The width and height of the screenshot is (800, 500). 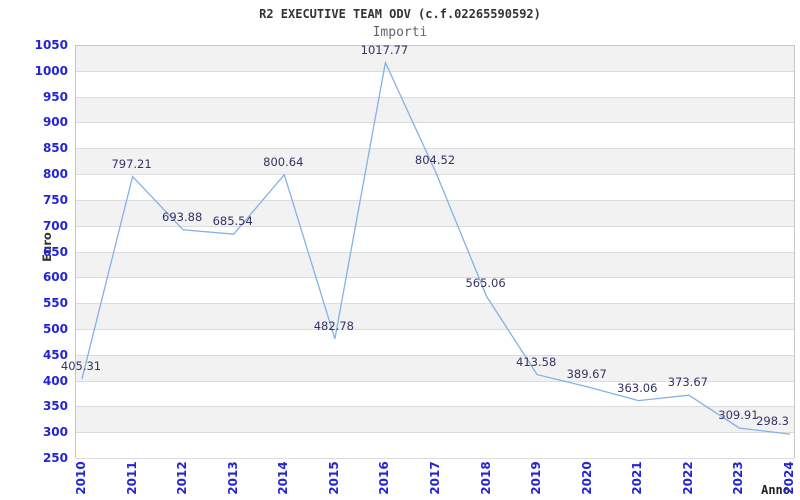 What do you see at coordinates (775, 490) in the screenshot?
I see `x-axis-title: Anno` at bounding box center [775, 490].